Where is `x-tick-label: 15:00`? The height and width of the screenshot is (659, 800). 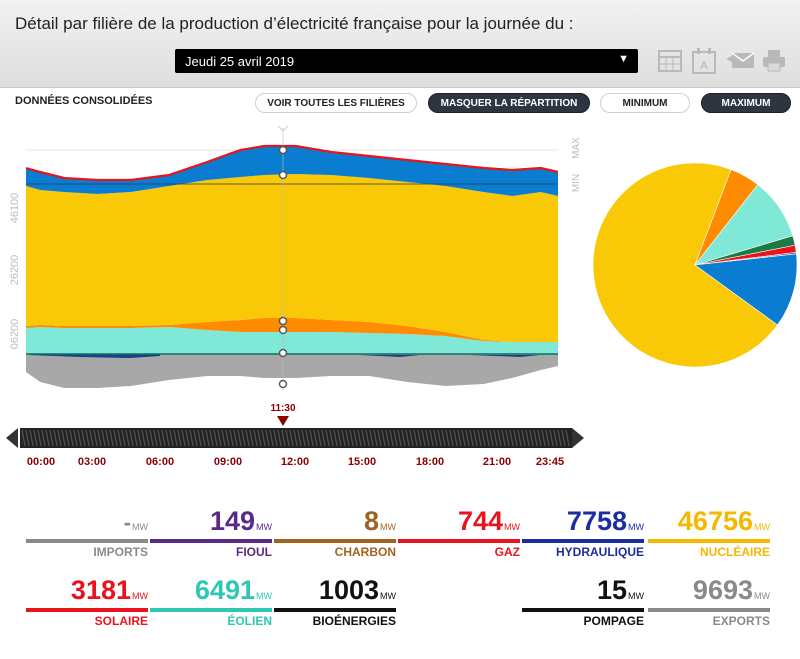 x-tick-label: 15:00 is located at coordinates (362, 462).